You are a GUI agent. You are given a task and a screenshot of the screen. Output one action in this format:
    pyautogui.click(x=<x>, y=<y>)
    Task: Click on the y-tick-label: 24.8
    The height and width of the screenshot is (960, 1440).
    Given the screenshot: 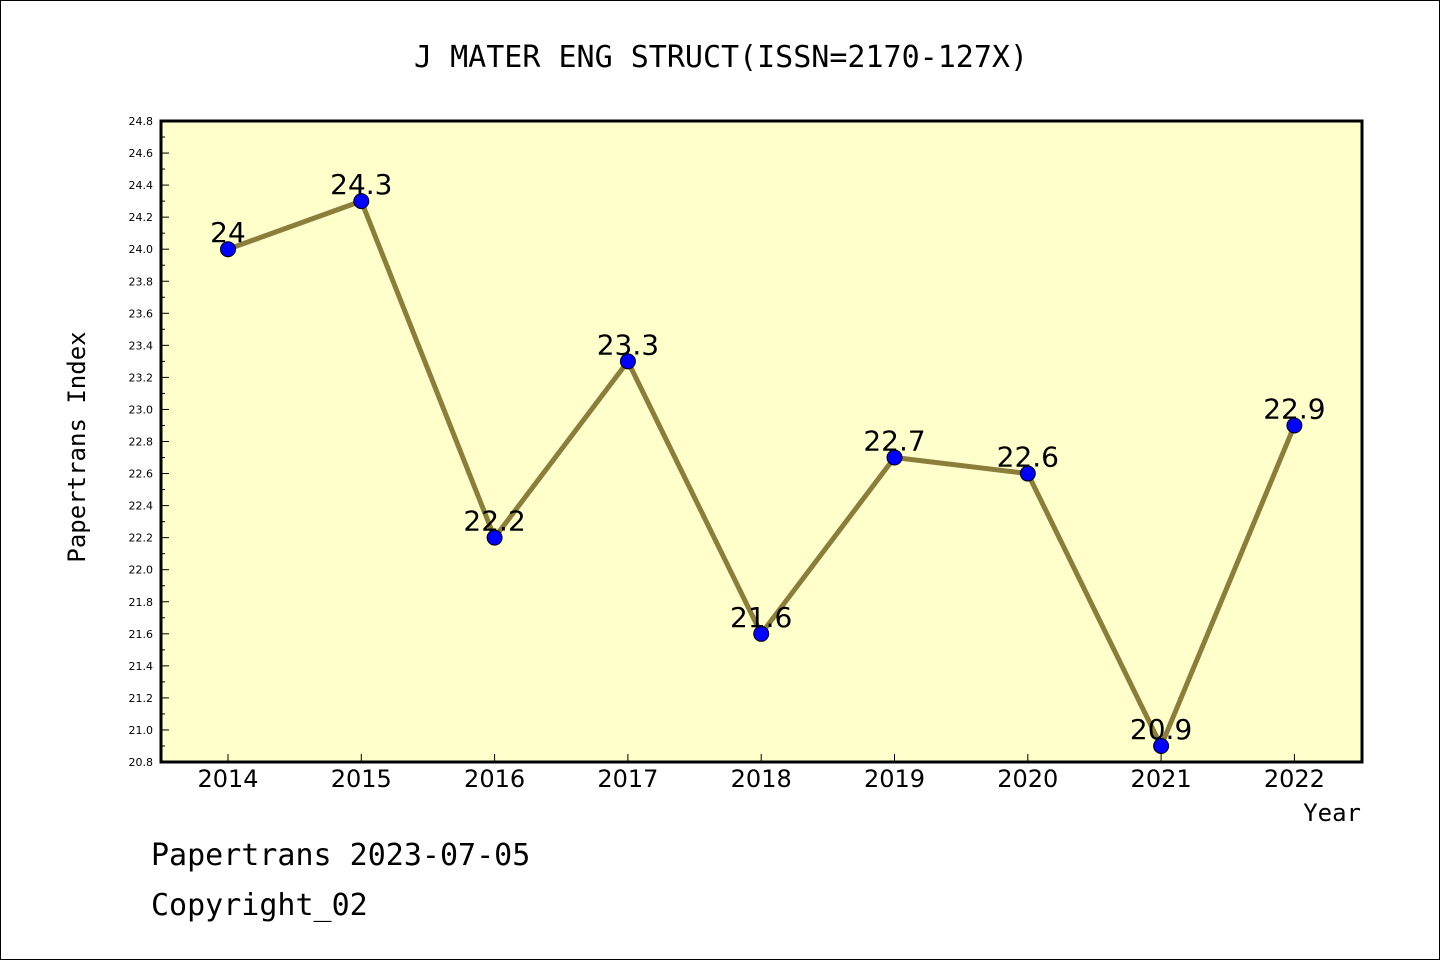 What is the action you would take?
    pyautogui.click(x=141, y=121)
    